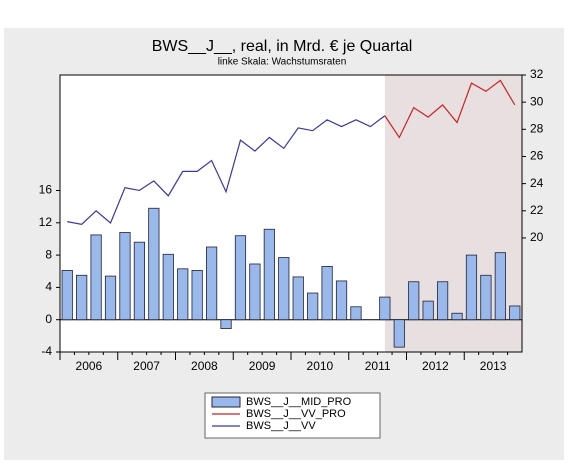 This screenshot has width=568, height=463. What do you see at coordinates (378, 366) in the screenshot?
I see `x-tick-label: 2011` at bounding box center [378, 366].